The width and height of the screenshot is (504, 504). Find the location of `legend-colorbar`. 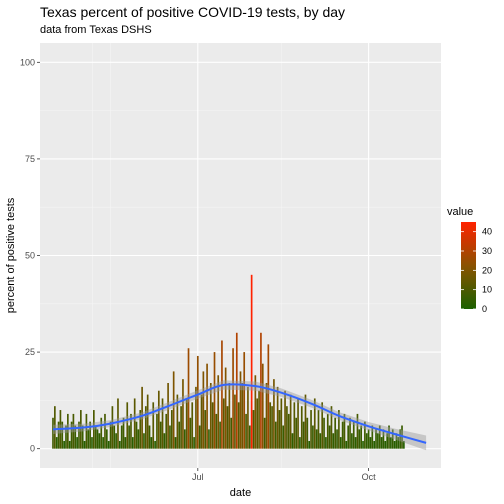

legend-colorbar is located at coordinates (468, 265).